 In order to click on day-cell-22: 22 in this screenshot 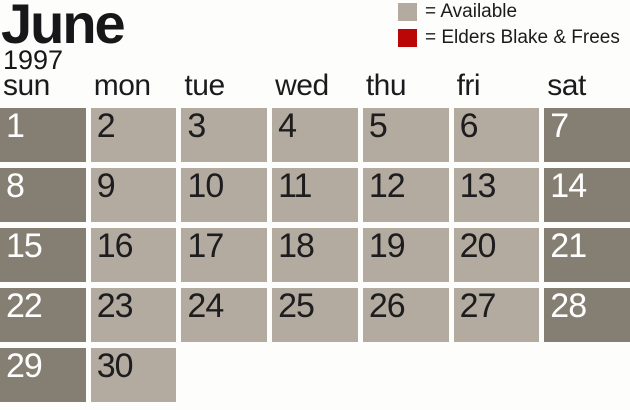, I will do `click(43, 315)`.